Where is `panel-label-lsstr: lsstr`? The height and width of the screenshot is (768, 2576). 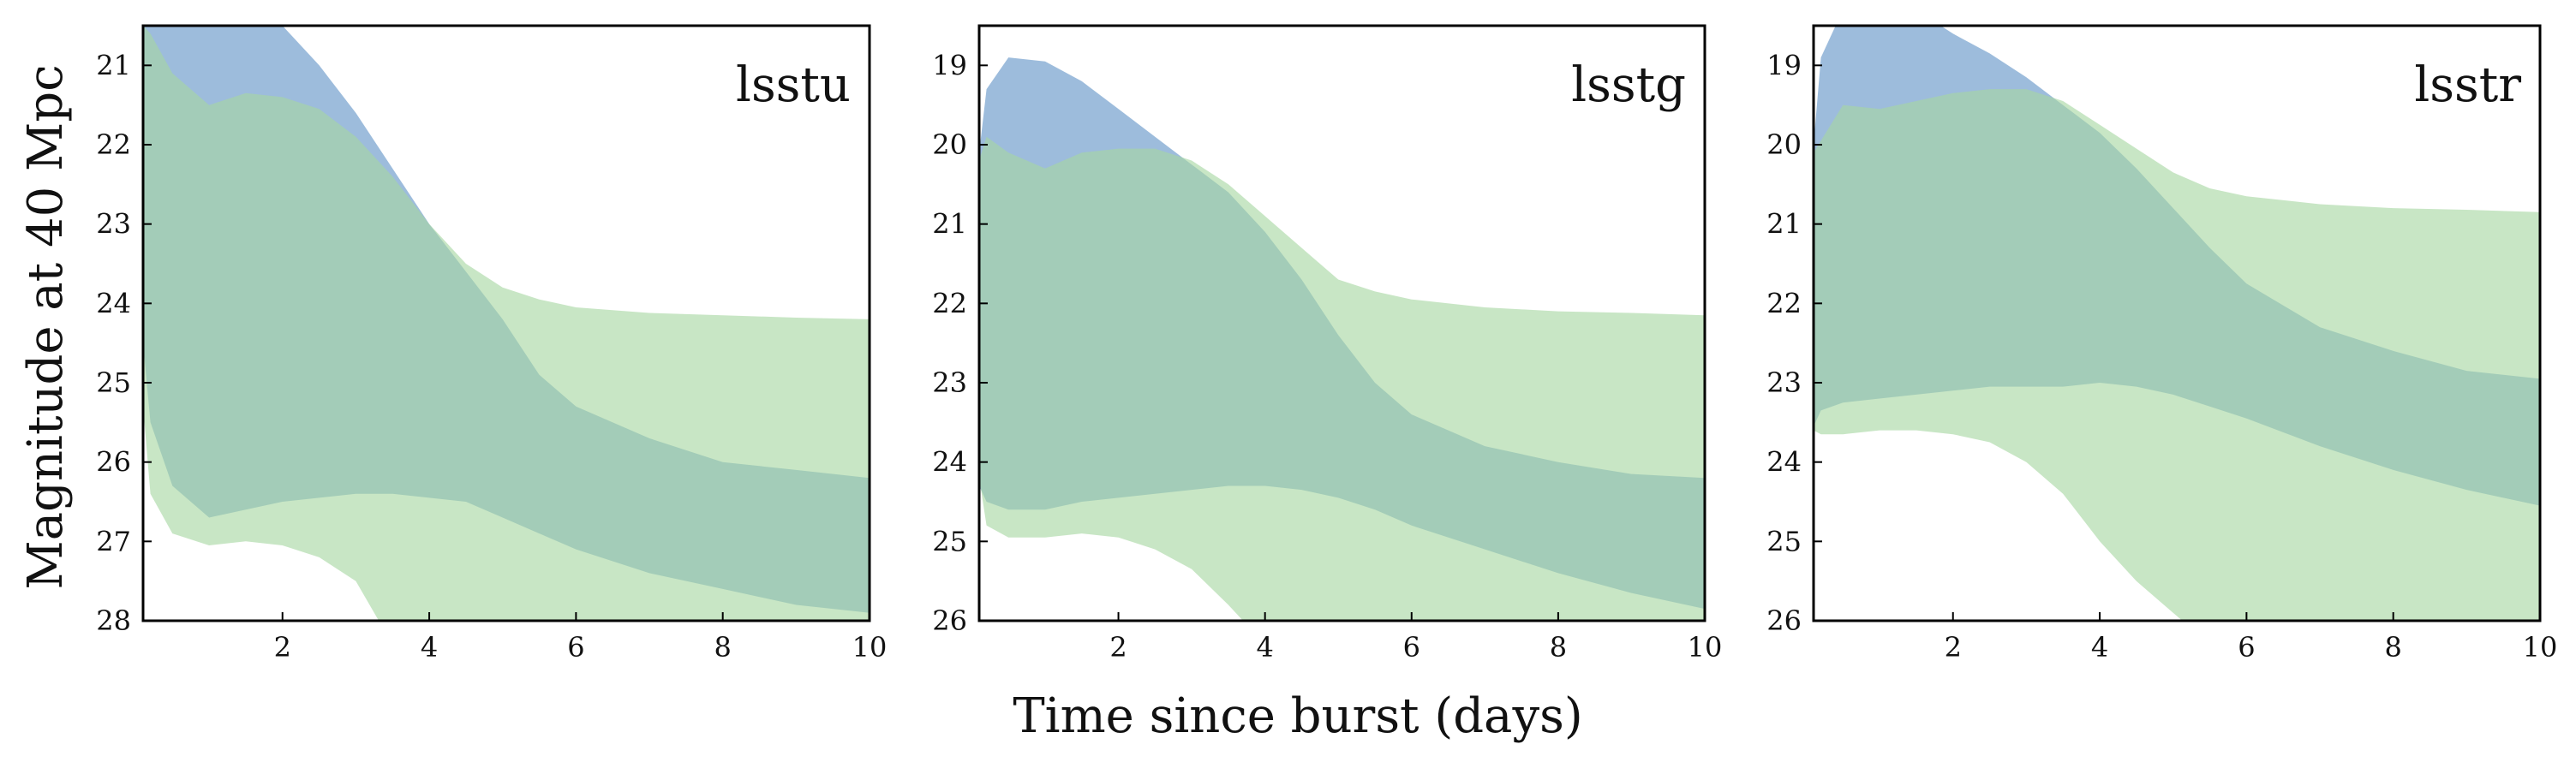 panel-label-lsstr: lsstr is located at coordinates (2467, 85).